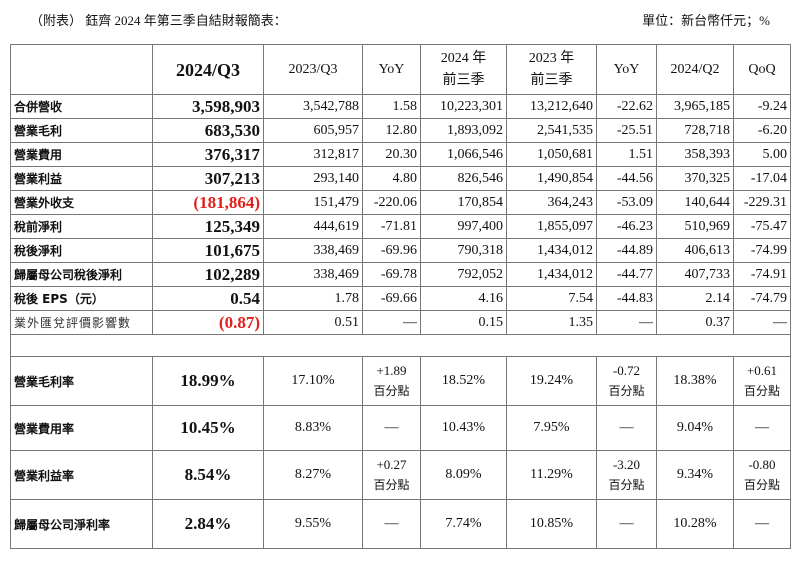 The height and width of the screenshot is (576, 800). What do you see at coordinates (391, 226) in the screenshot?
I see `cell-yoy-q3: -71.81` at bounding box center [391, 226].